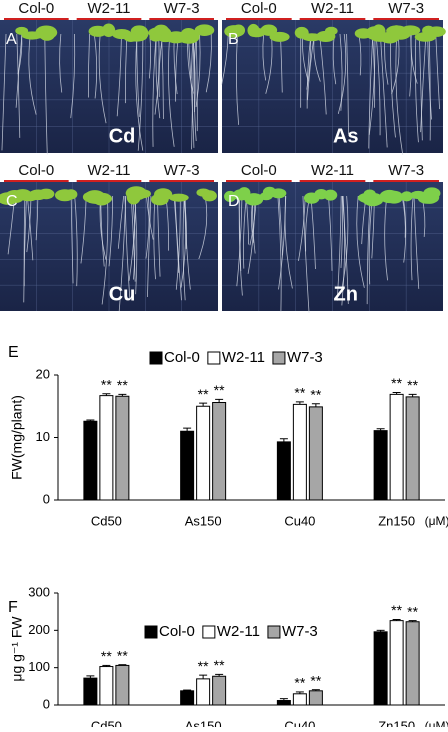 The height and width of the screenshot is (732, 448). Describe the element at coordinates (39, 629) in the screenshot. I see `y-tick-label: 200` at that location.